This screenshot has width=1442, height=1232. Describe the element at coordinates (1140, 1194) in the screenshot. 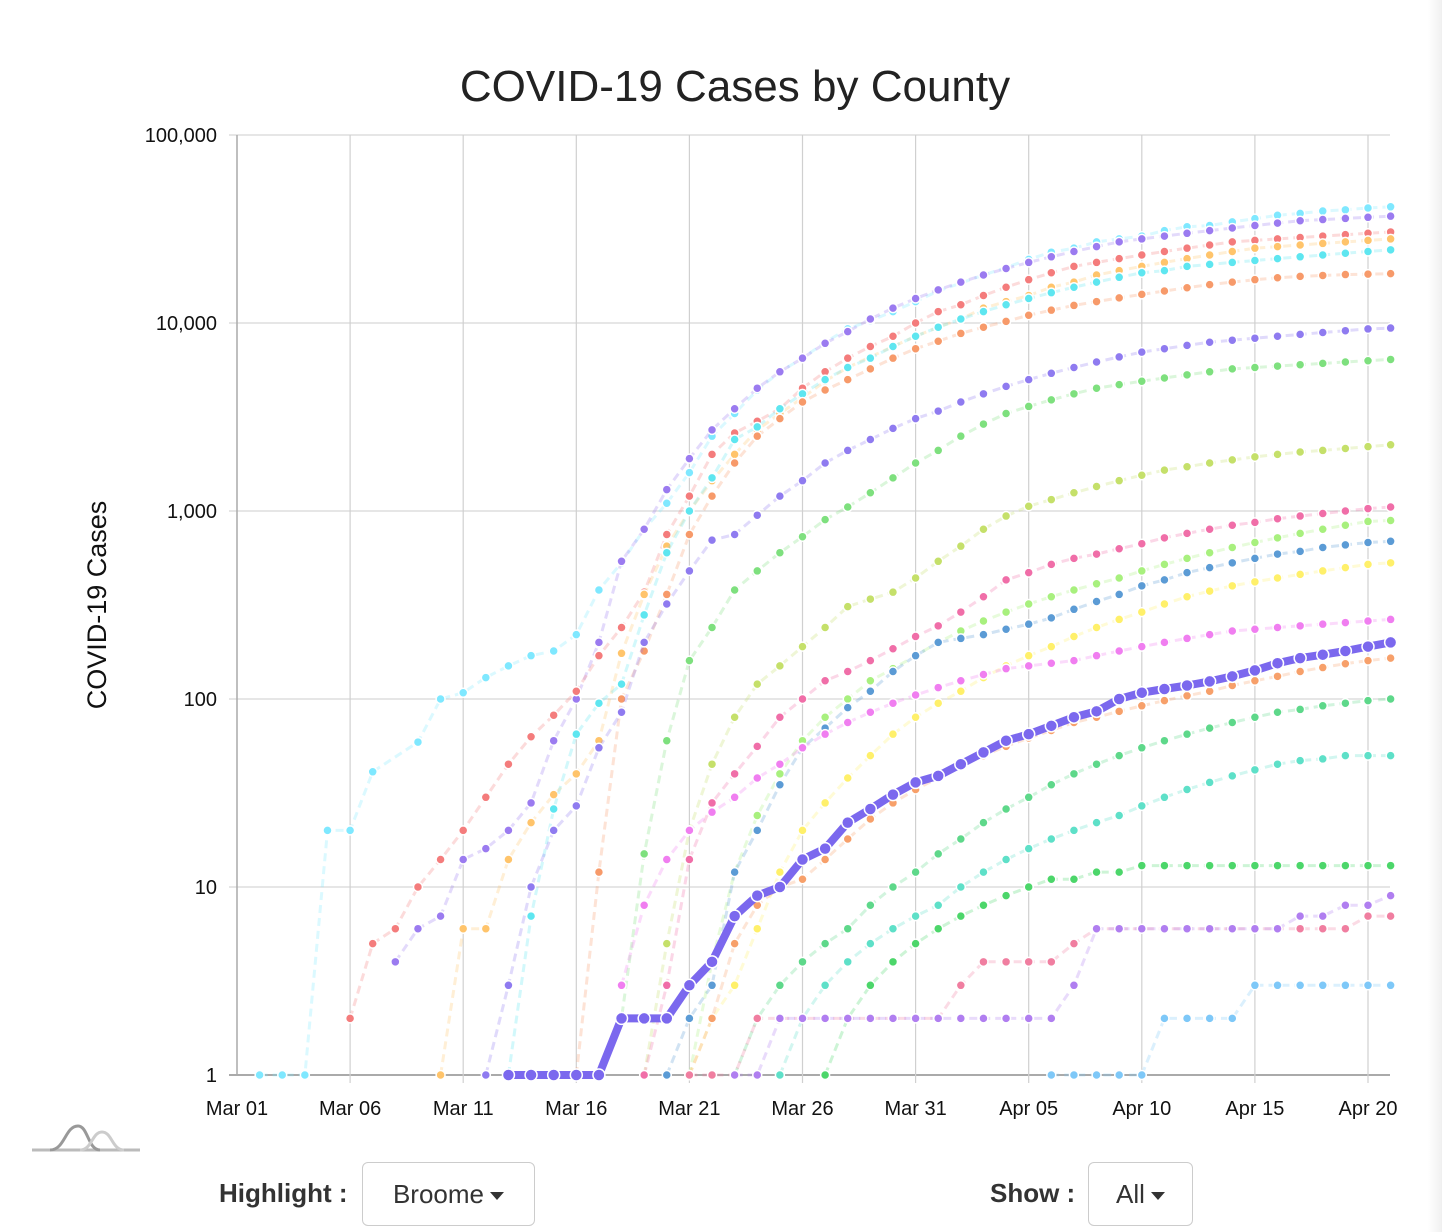

I see `show-dropdown: All` at that location.